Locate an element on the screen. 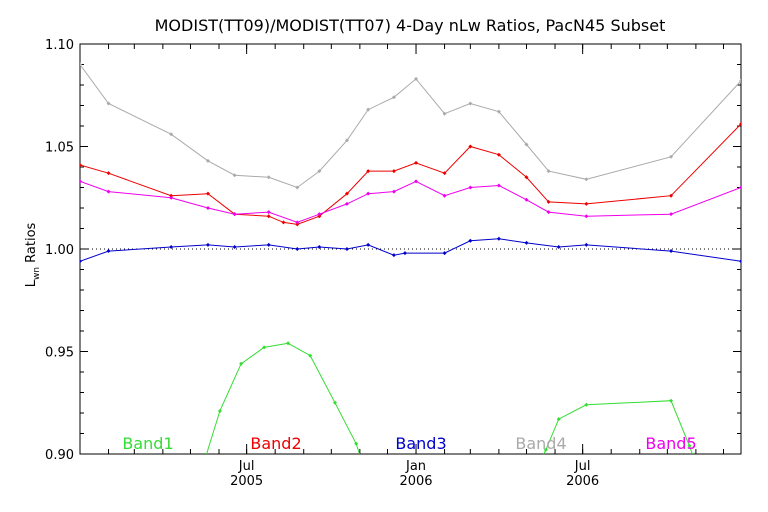 The image size is (768, 512). y-axis-label-main: L is located at coordinates (31, 283).